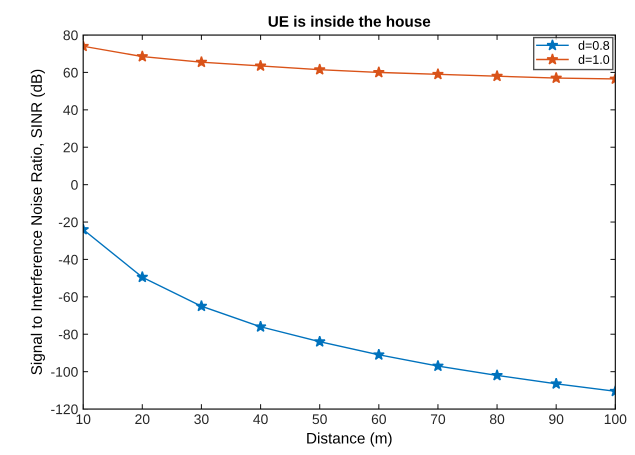 The width and height of the screenshot is (635, 455). I want to click on y-tick-label: -120, so click(64, 409).